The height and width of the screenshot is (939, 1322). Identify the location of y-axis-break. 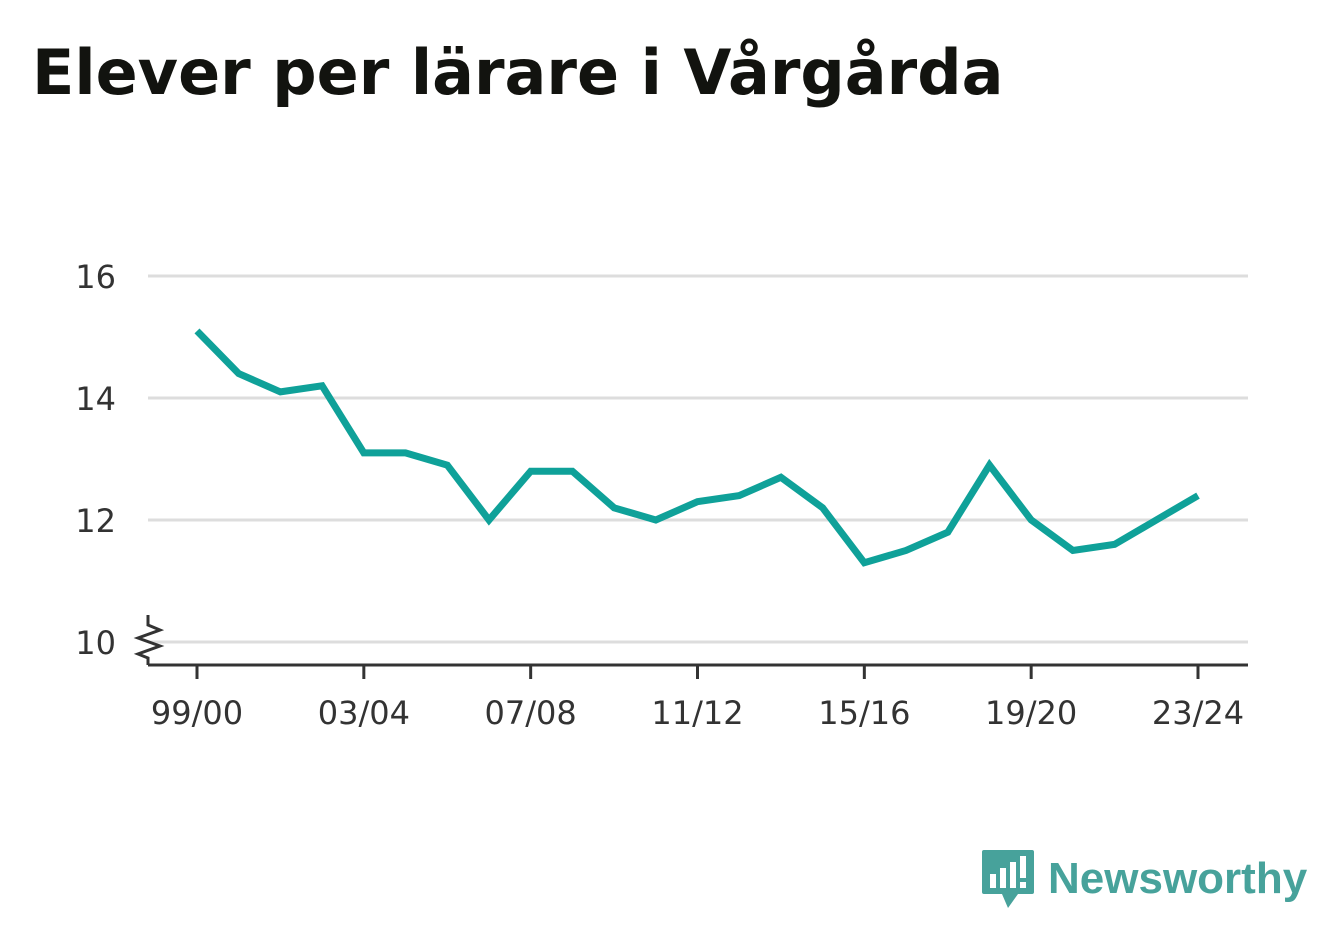
(149, 640).